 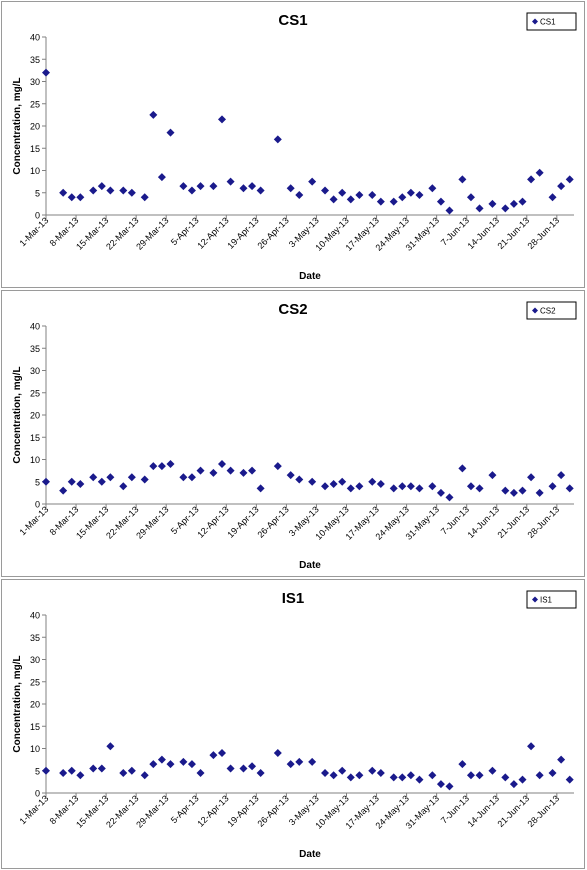 What do you see at coordinates (35, 38) in the screenshot?
I see `y-tick-label: 40` at bounding box center [35, 38].